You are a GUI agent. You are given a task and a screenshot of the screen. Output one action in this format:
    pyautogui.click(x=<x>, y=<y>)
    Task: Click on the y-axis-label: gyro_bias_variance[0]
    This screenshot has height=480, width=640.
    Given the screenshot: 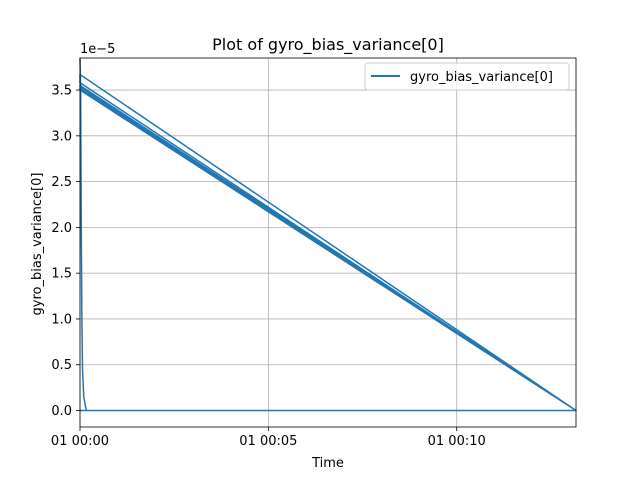 What is the action you would take?
    pyautogui.click(x=37, y=244)
    